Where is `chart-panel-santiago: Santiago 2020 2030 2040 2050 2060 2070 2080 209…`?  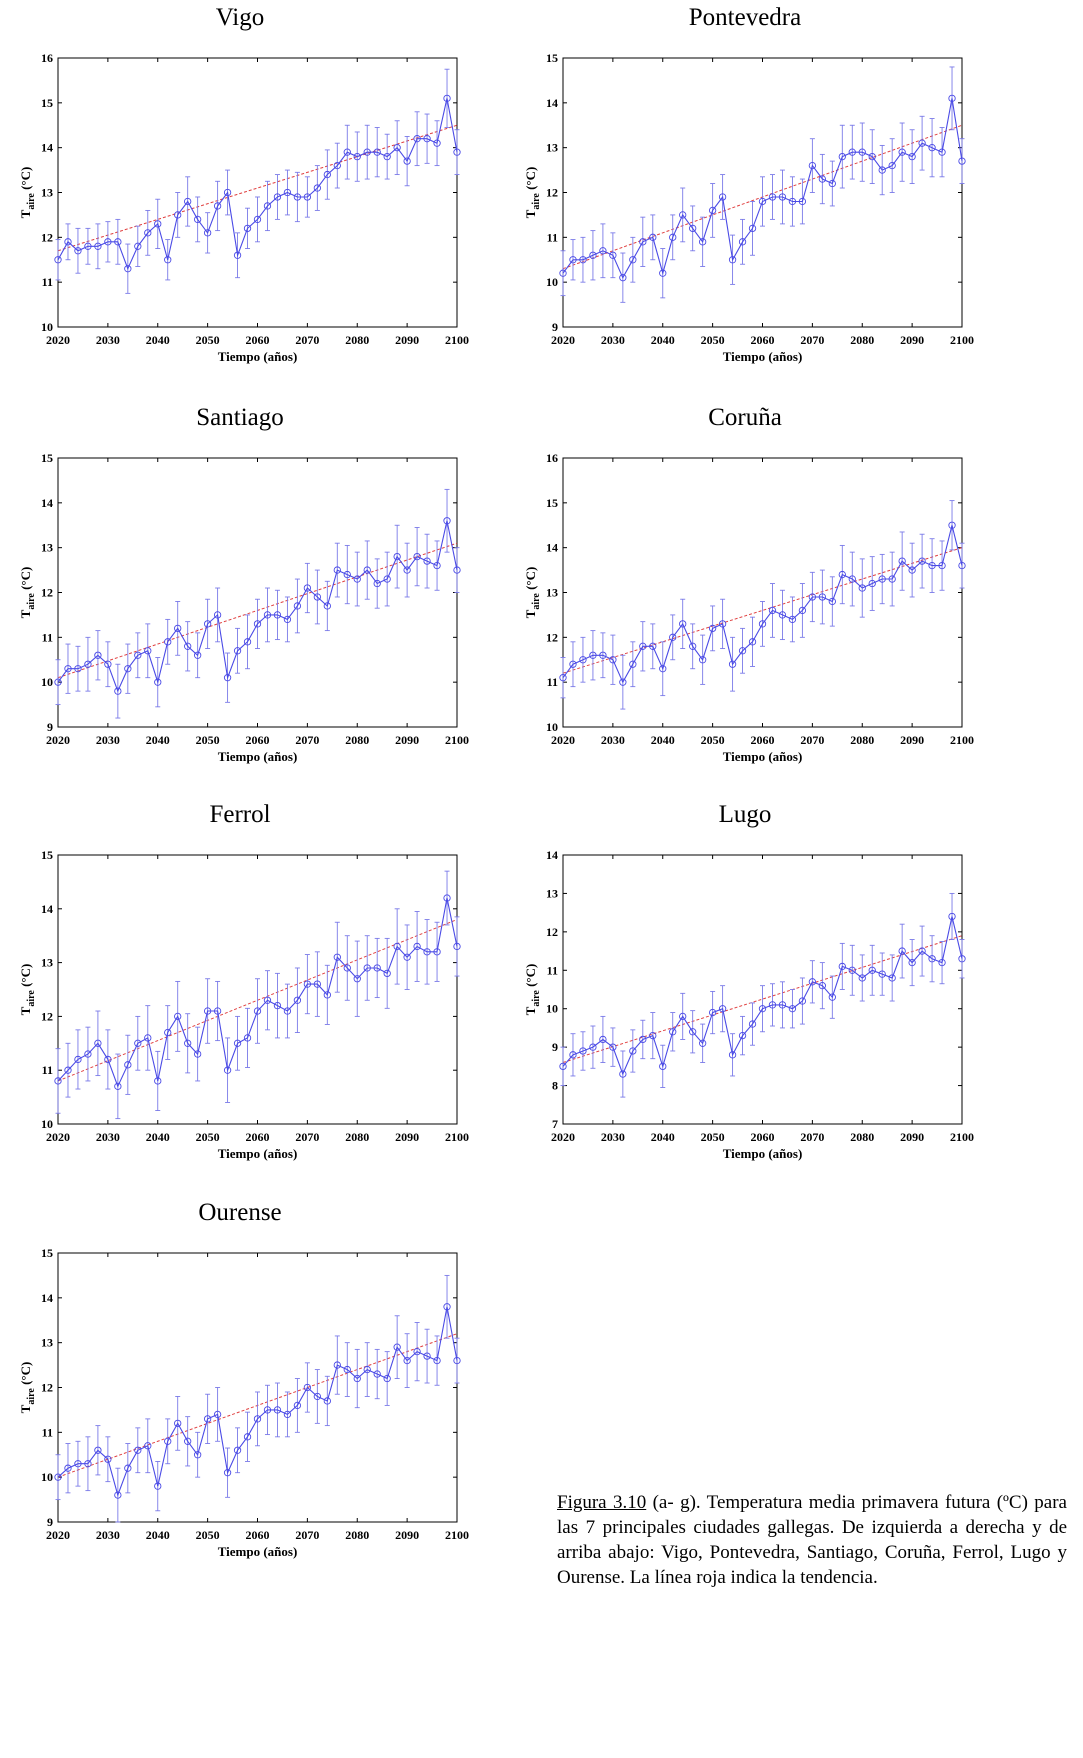 chart-panel-santiago: Santiago 2020 2030 2040 2050 2060 2070 2080 209… is located at coordinates (240, 610).